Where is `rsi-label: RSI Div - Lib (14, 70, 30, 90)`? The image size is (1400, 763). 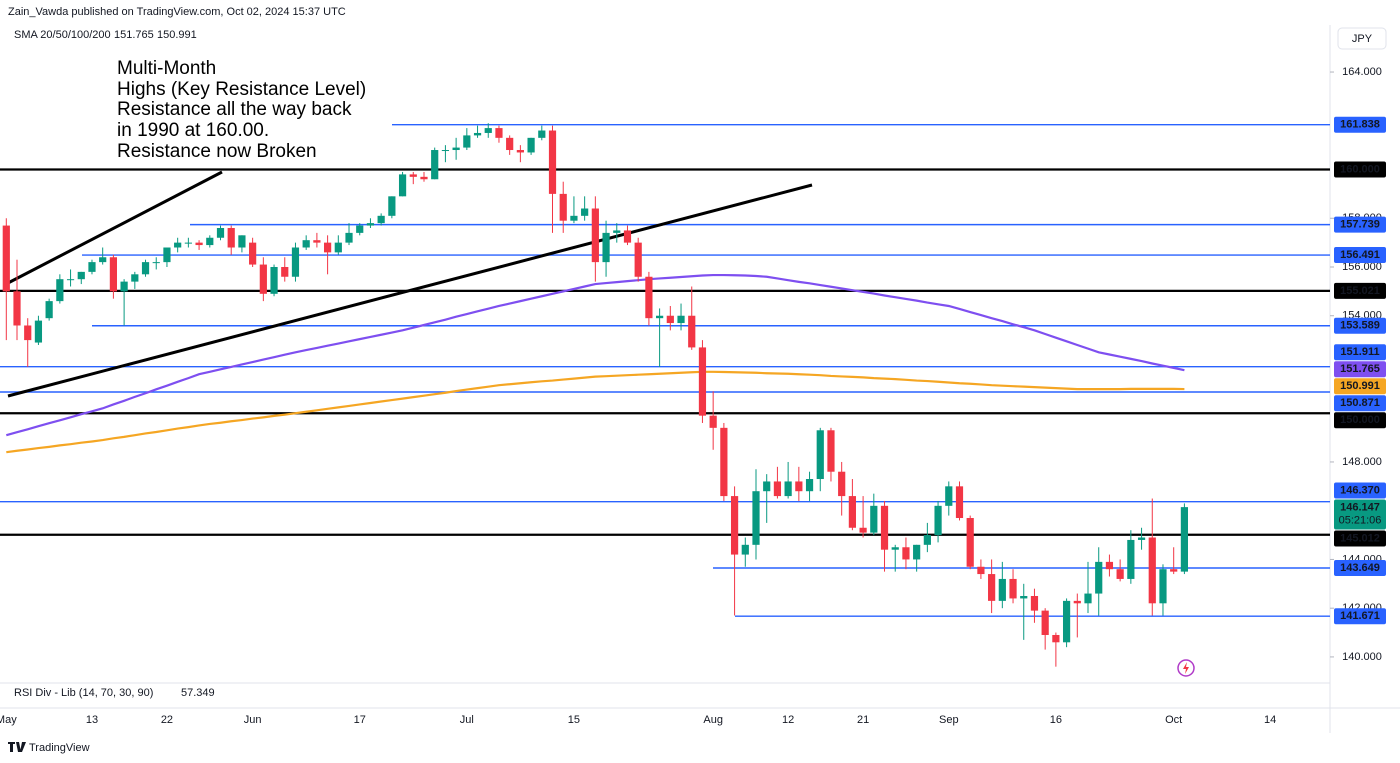
rsi-label: RSI Div - Lib (14, 70, 30, 90) is located at coordinates (83, 693).